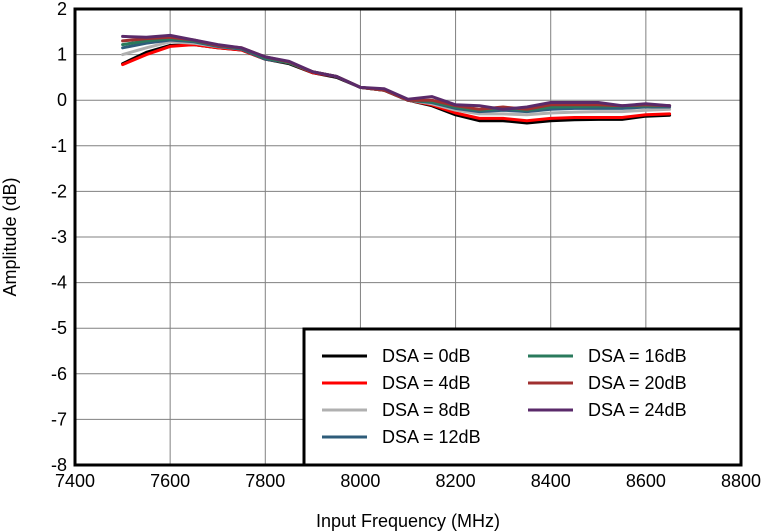 The image size is (766, 531). What do you see at coordinates (741, 481) in the screenshot?
I see `x-tick-label: 8800` at bounding box center [741, 481].